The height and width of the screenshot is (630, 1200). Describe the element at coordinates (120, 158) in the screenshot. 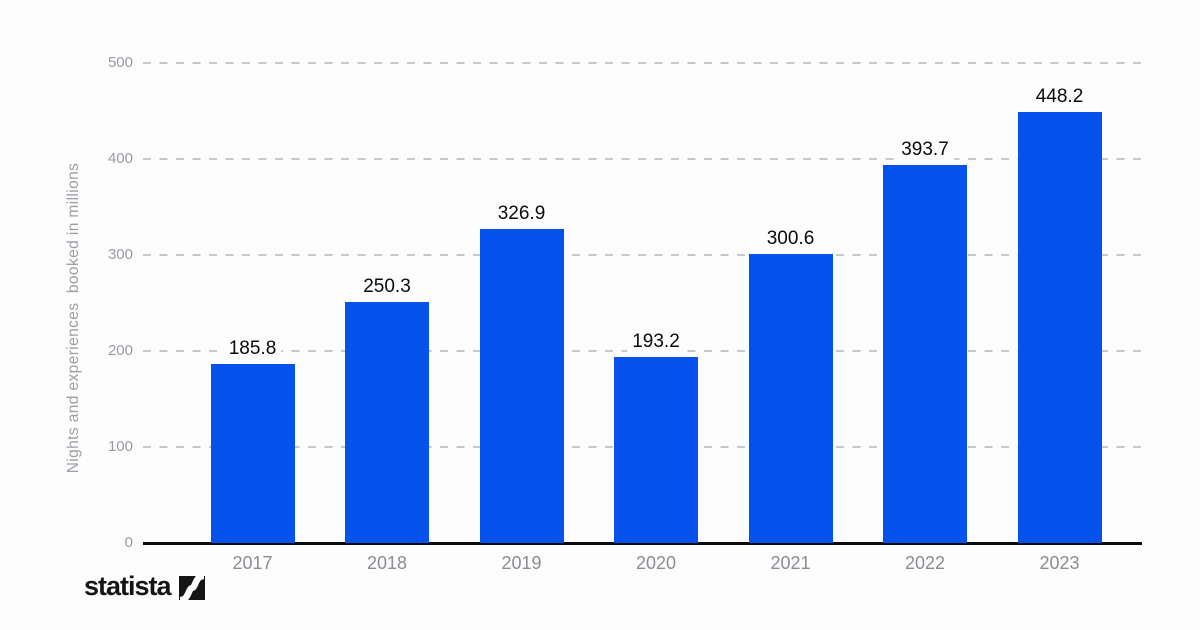

I see `y-tick-label-400: 400` at that location.